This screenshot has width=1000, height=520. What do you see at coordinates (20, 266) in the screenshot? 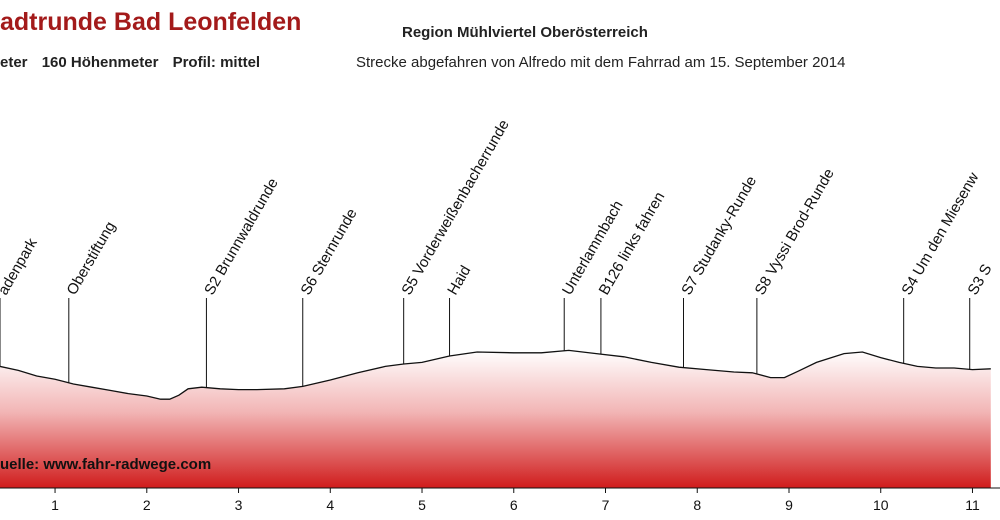
I see `waypoint-label: adenpark` at bounding box center [20, 266].